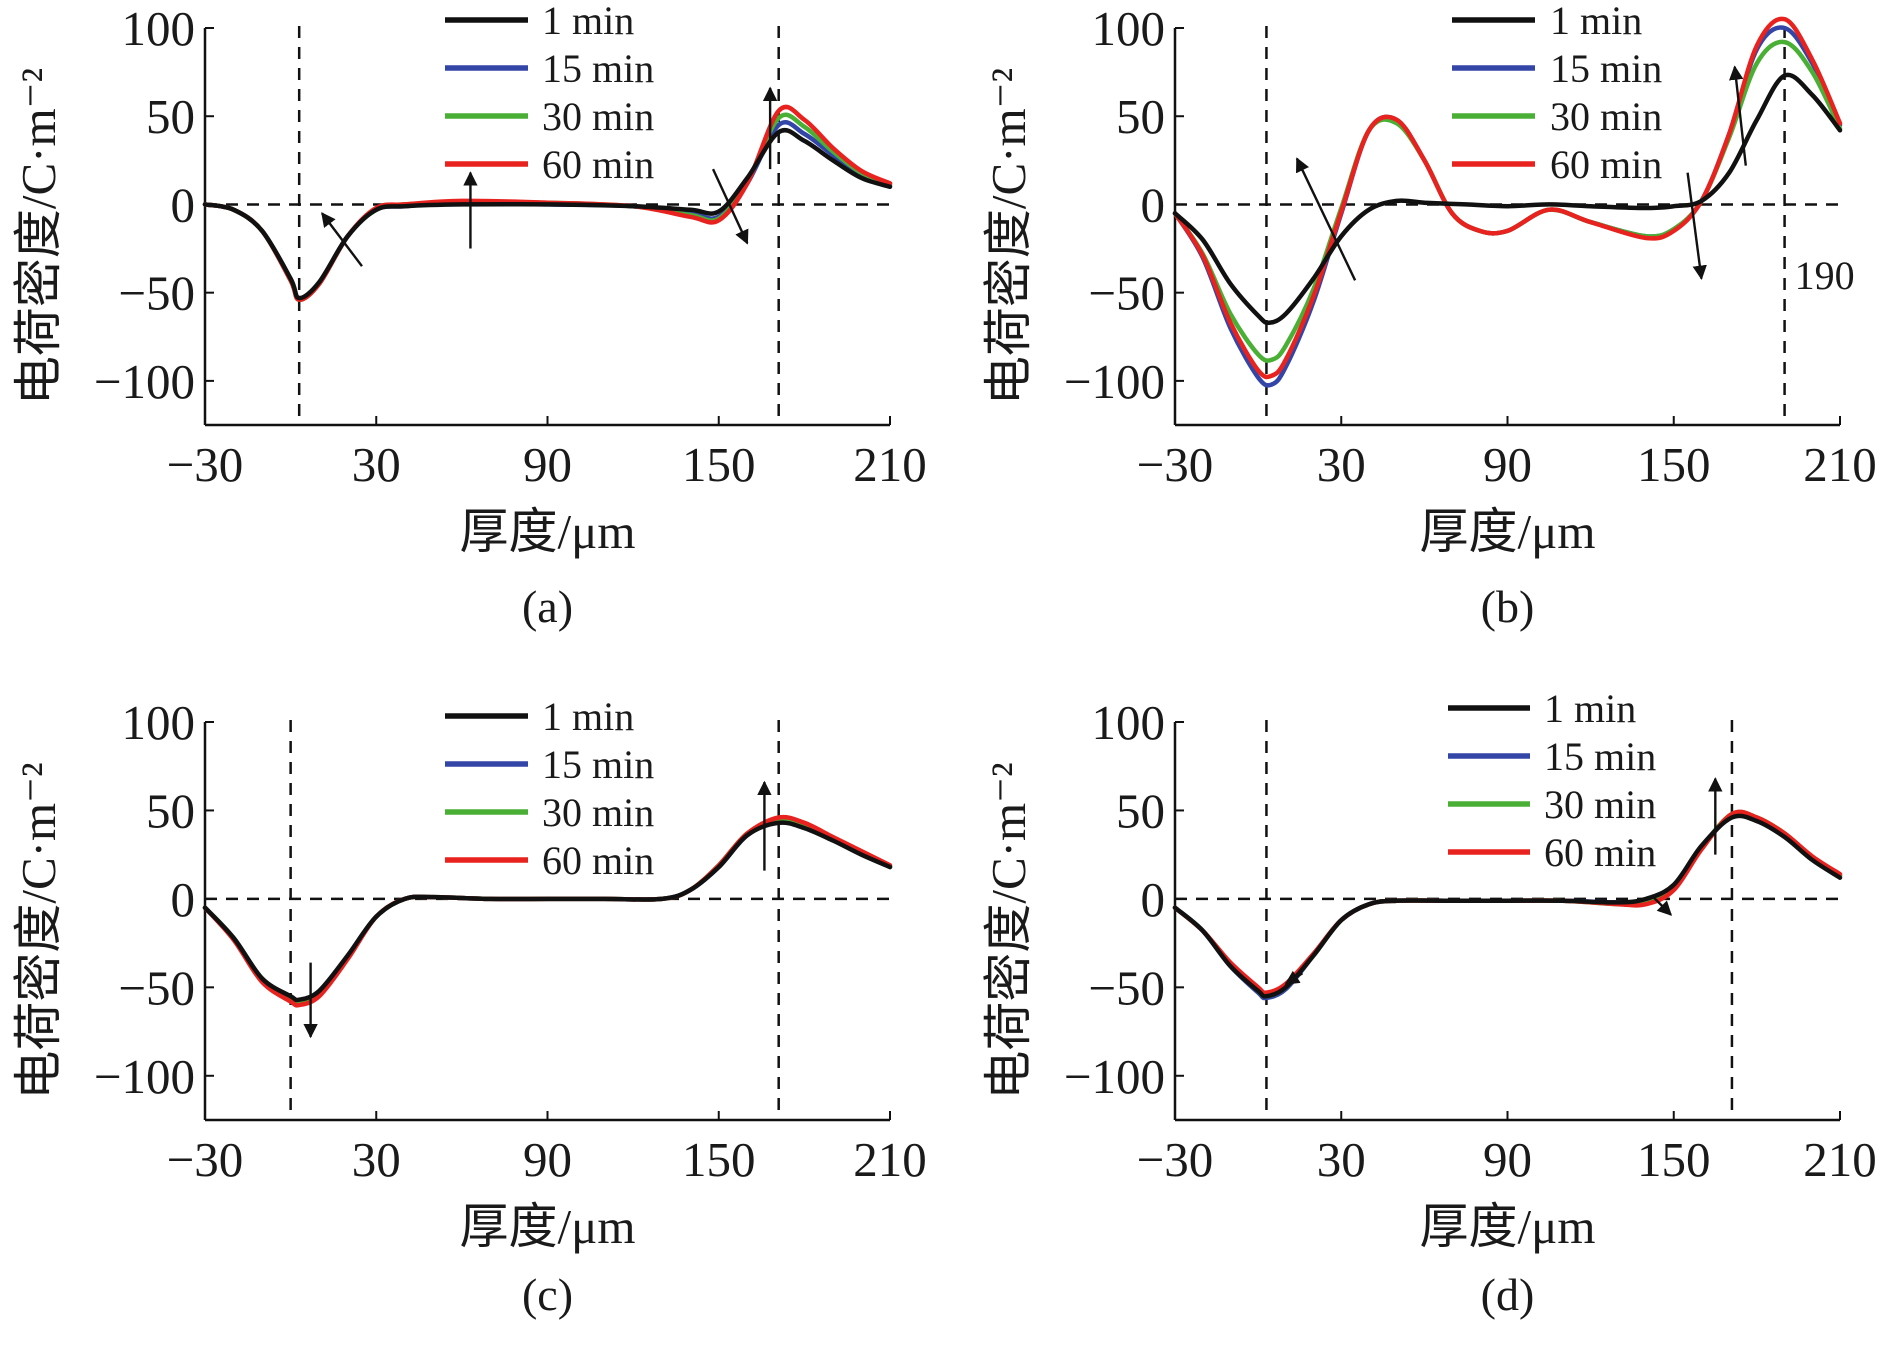 The height and width of the screenshot is (1345, 1894). I want to click on panel-caption: (c), so click(547, 1294).